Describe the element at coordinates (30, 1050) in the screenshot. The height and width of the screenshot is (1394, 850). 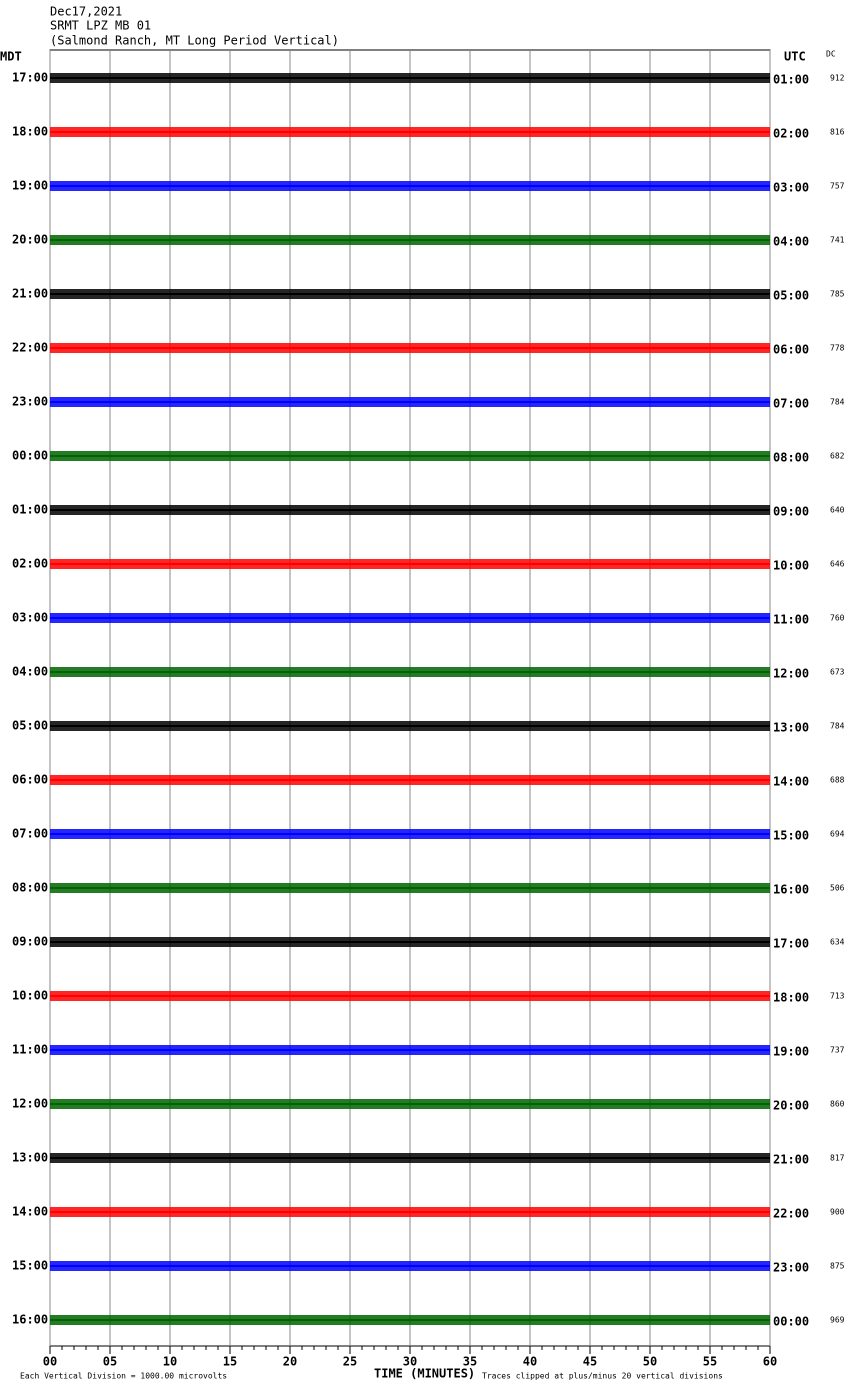
I see `left-time-label: 11:00` at that location.